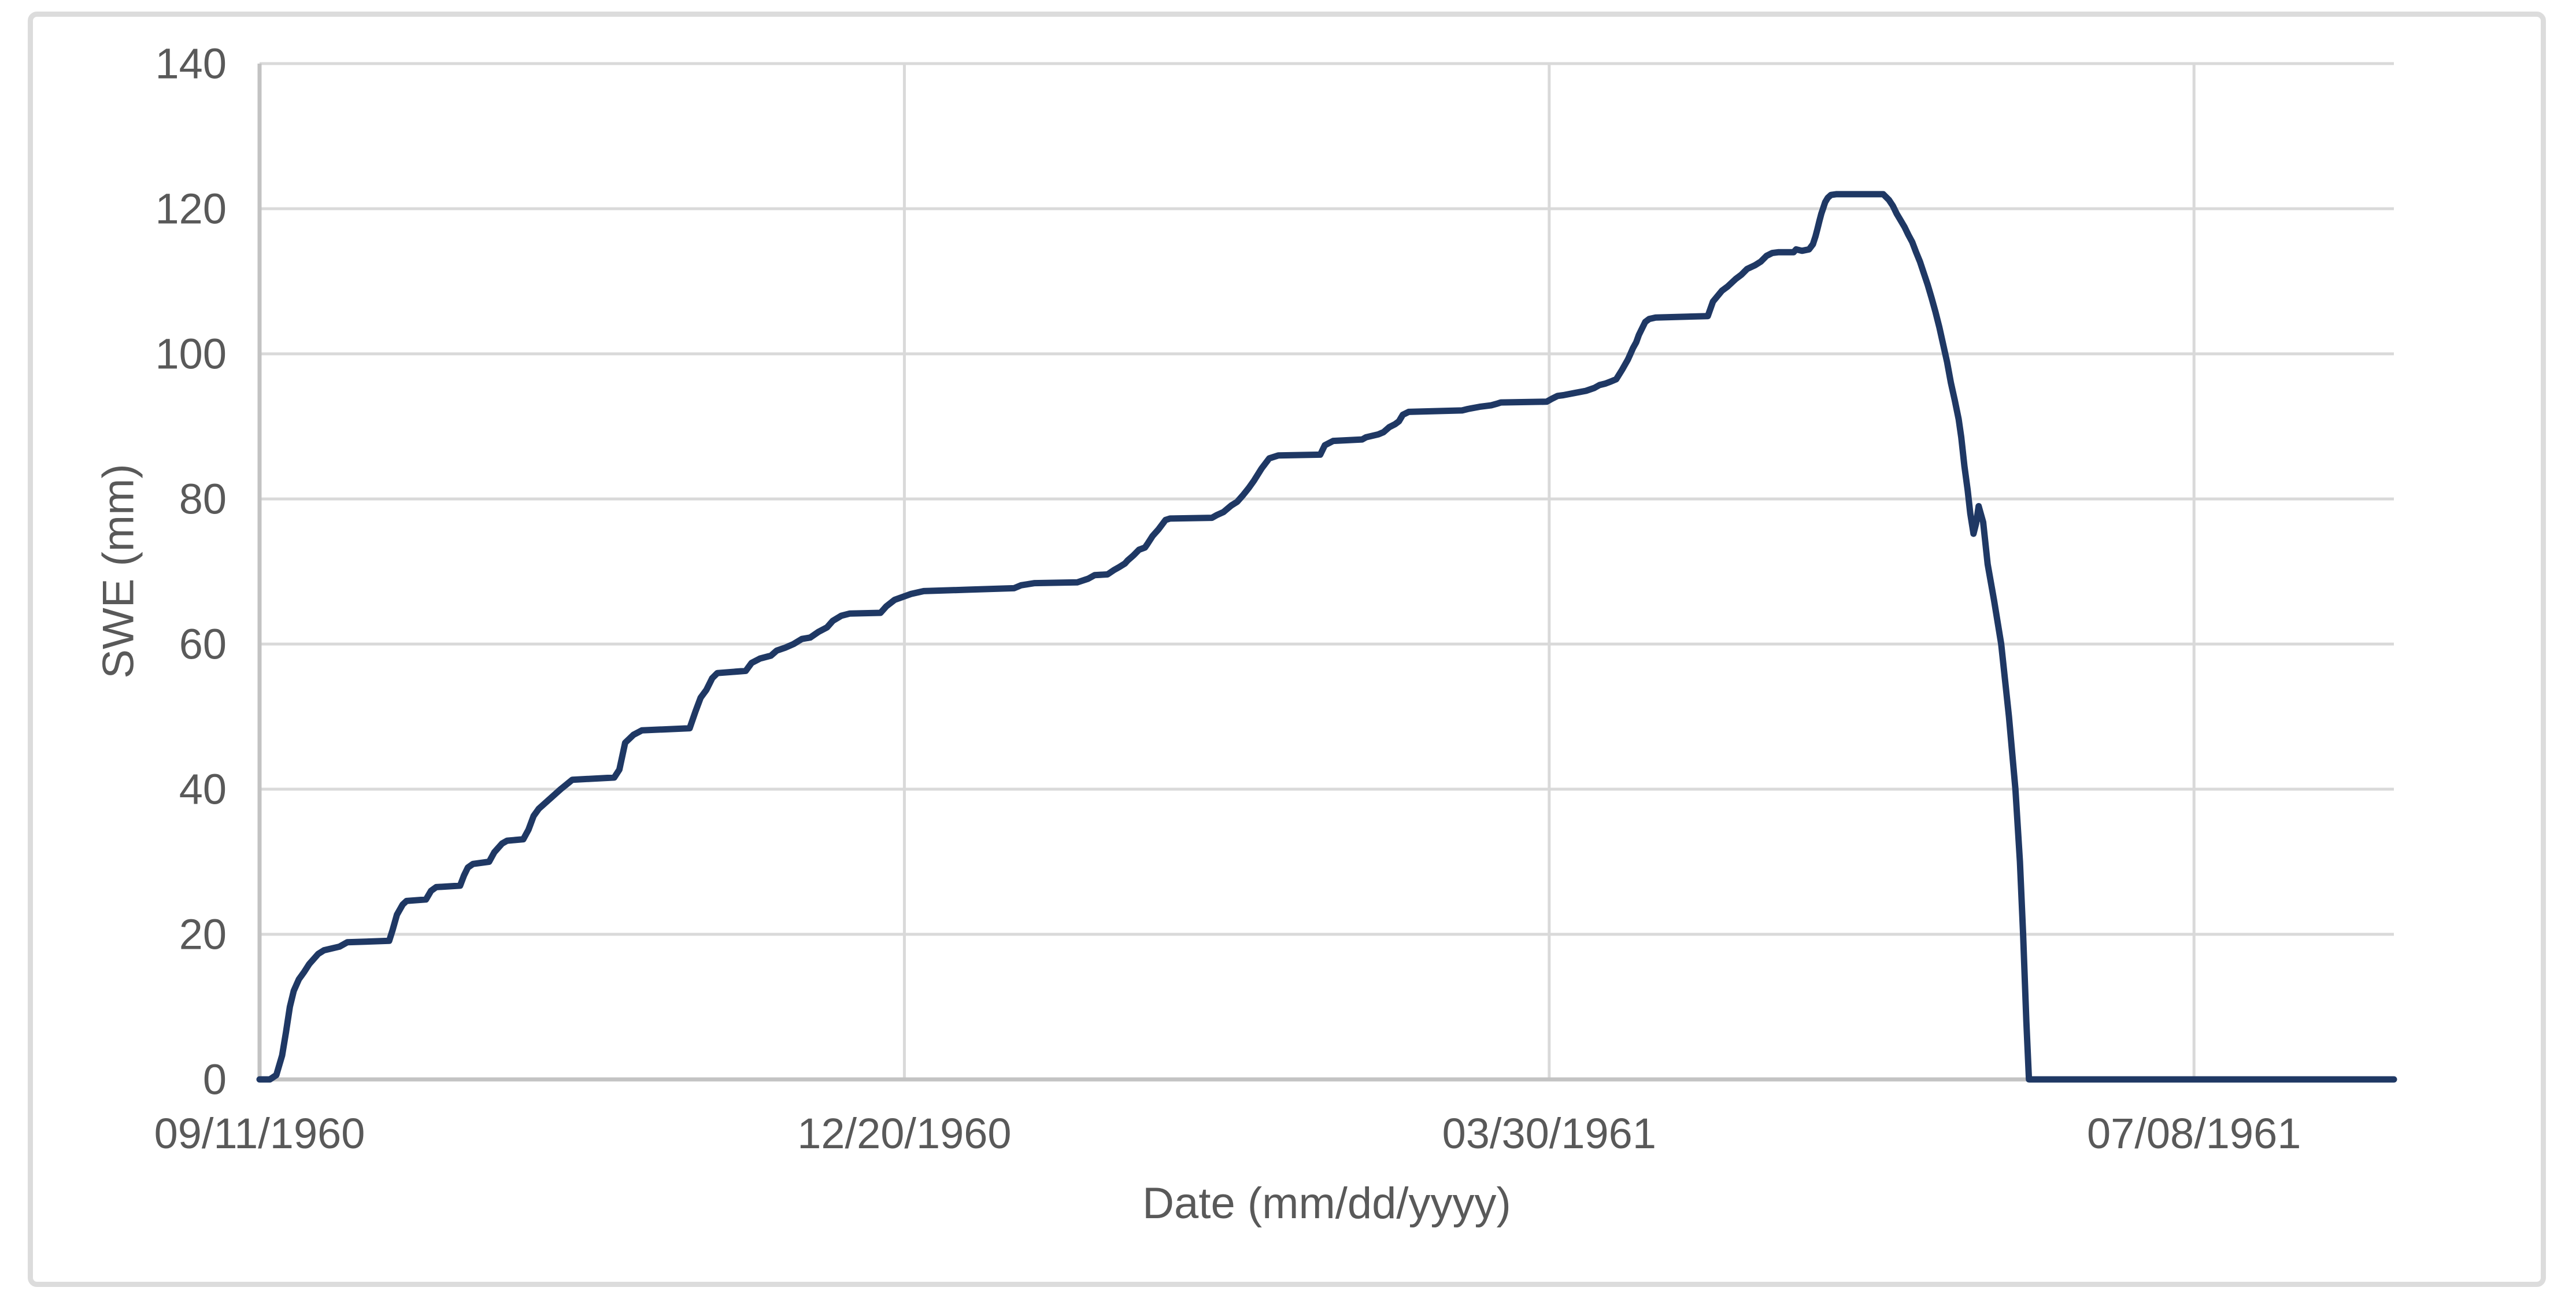  Describe the element at coordinates (1549, 1133) in the screenshot. I see `x-tick-label: 03/30/1961` at that location.